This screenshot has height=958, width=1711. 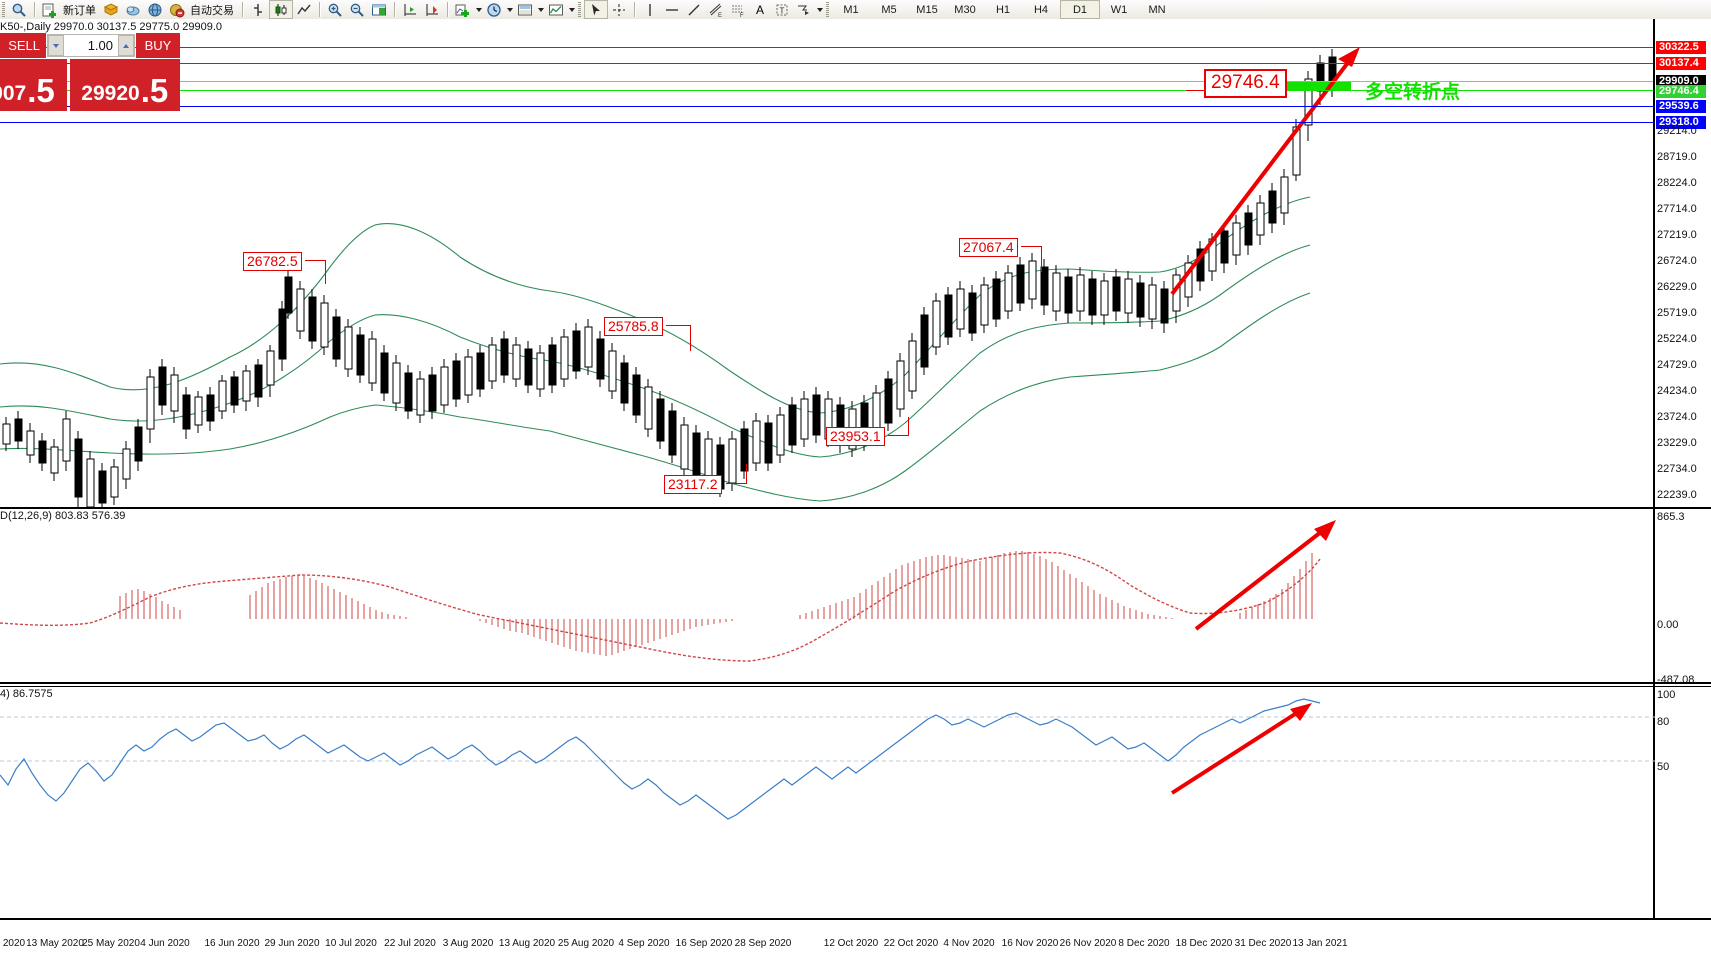 What do you see at coordinates (851, 9) in the screenshot?
I see `timeframe-m1: M1` at bounding box center [851, 9].